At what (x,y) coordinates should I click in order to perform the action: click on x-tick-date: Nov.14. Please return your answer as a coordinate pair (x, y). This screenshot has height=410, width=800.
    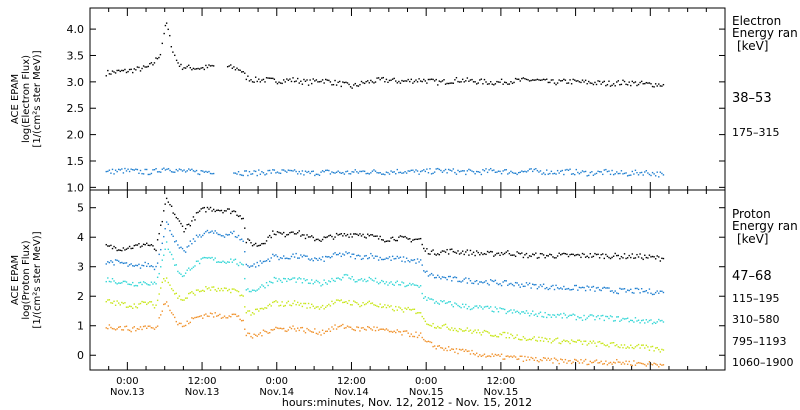
    Looking at the image, I should click on (276, 392).